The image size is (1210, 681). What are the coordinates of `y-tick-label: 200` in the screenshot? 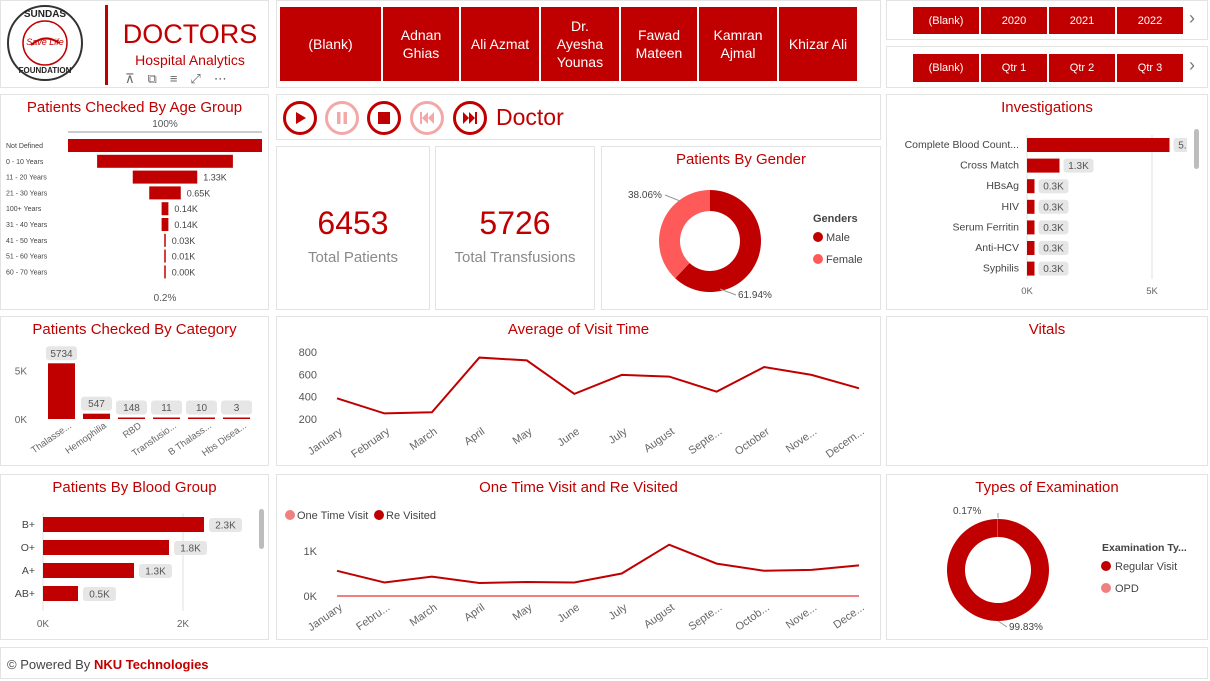 It's located at (308, 420).